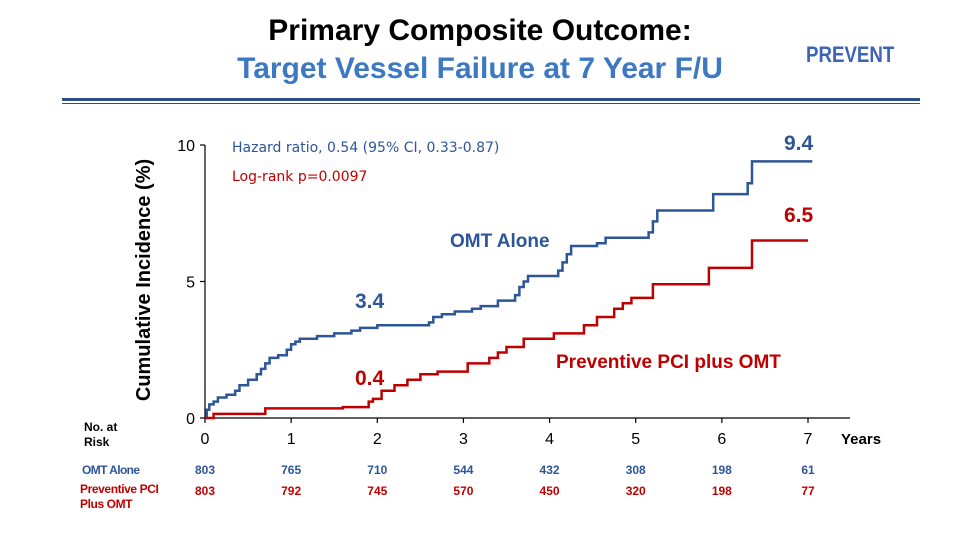 This screenshot has width=960, height=540. What do you see at coordinates (111, 470) in the screenshot?
I see `risk-row-name-omt: OMT Alone` at bounding box center [111, 470].